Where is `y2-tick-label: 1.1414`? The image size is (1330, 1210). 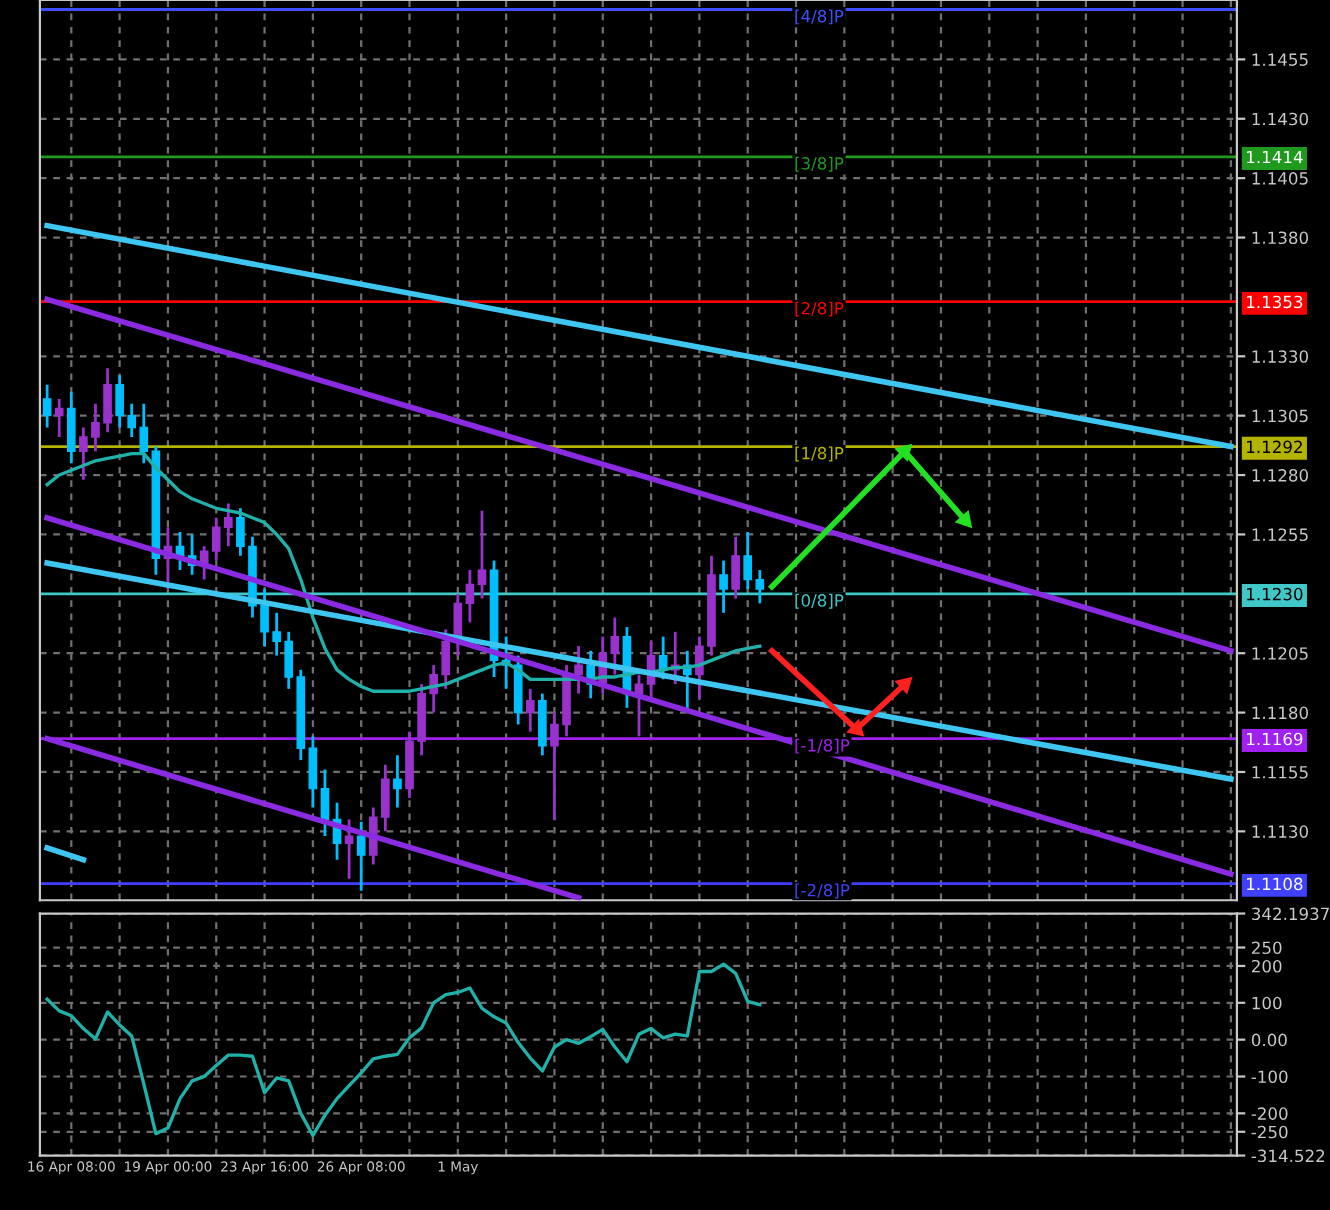
y2-tick-label: 1.1414 is located at coordinates (1275, 157).